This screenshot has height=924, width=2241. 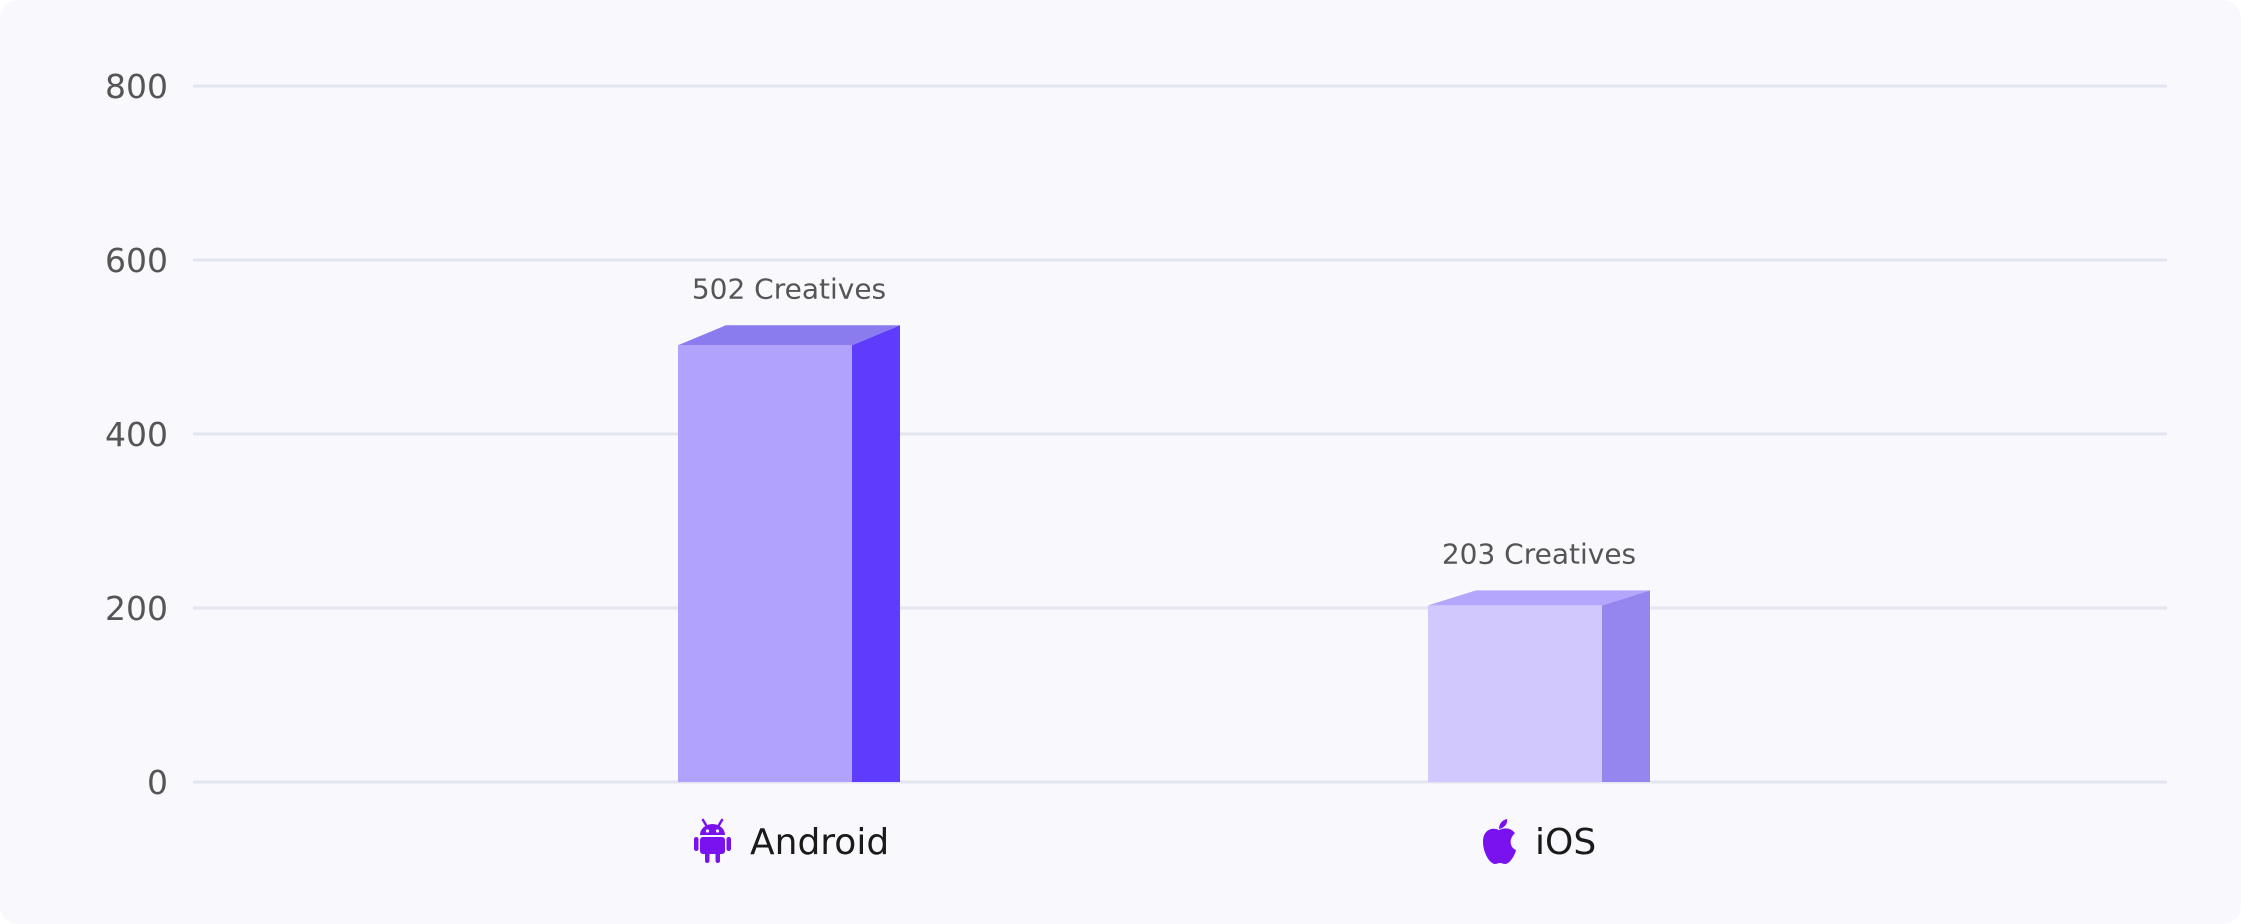 I want to click on bar-ios, so click(x=1539, y=686).